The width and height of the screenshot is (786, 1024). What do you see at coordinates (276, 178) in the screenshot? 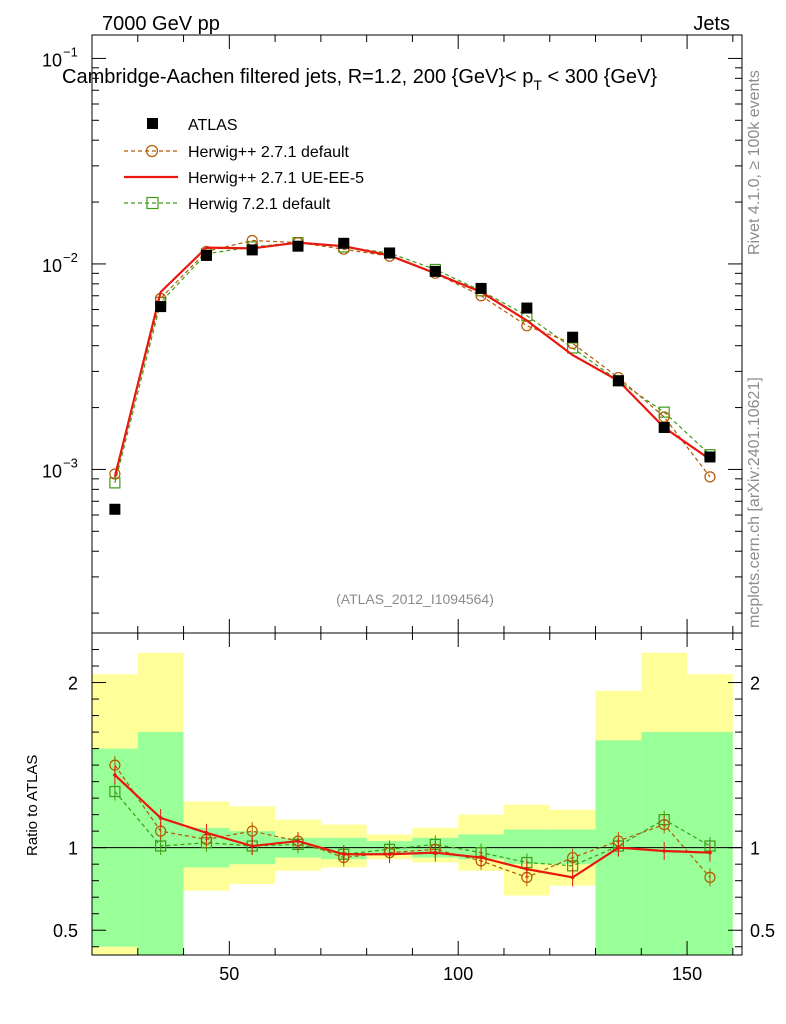
I see `legend-label-herwigpp-ueee5: Herwig++ 2.7.1 UE-EE-5` at bounding box center [276, 178].